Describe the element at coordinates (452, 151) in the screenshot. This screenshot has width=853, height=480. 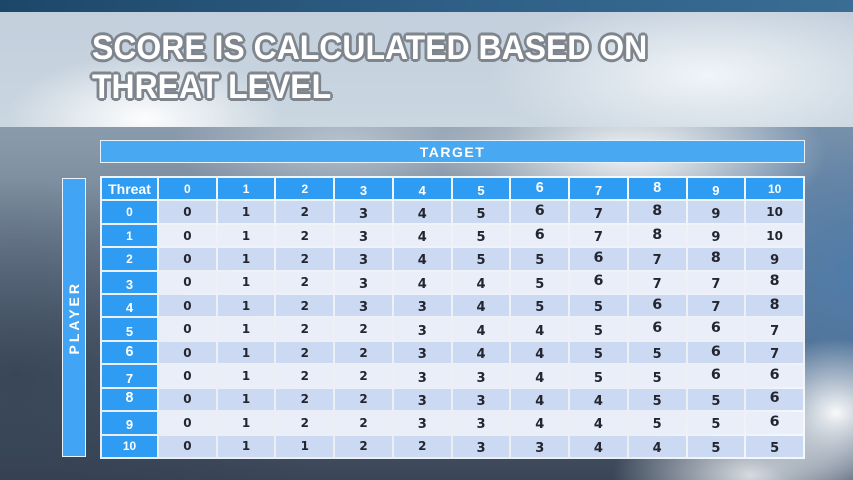
I see `target-axis-label: TARGET` at that location.